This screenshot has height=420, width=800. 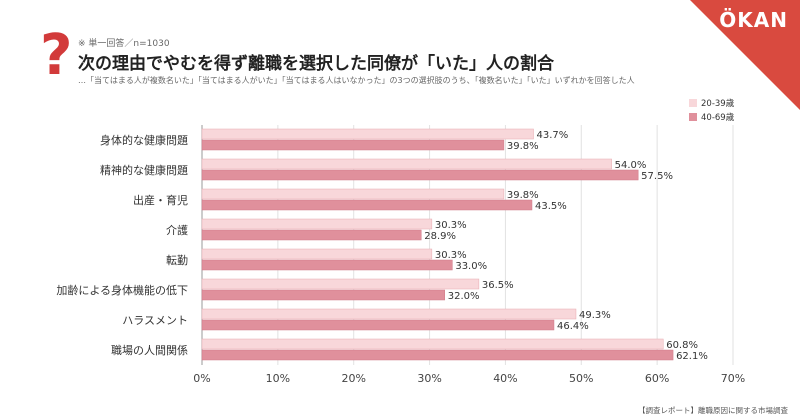 I want to click on category-label: 転勤, so click(x=177, y=260).